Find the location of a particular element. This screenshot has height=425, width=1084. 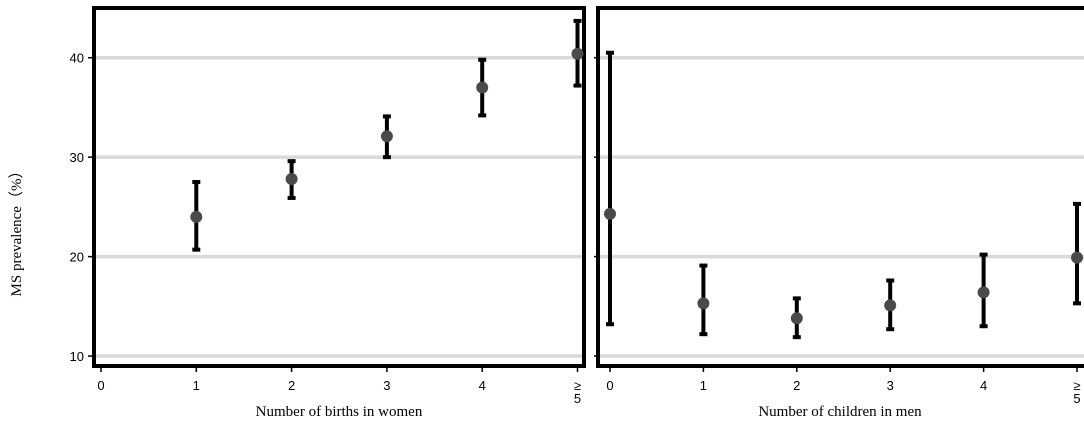

x-axis-label: Number of children in men is located at coordinates (840, 412).